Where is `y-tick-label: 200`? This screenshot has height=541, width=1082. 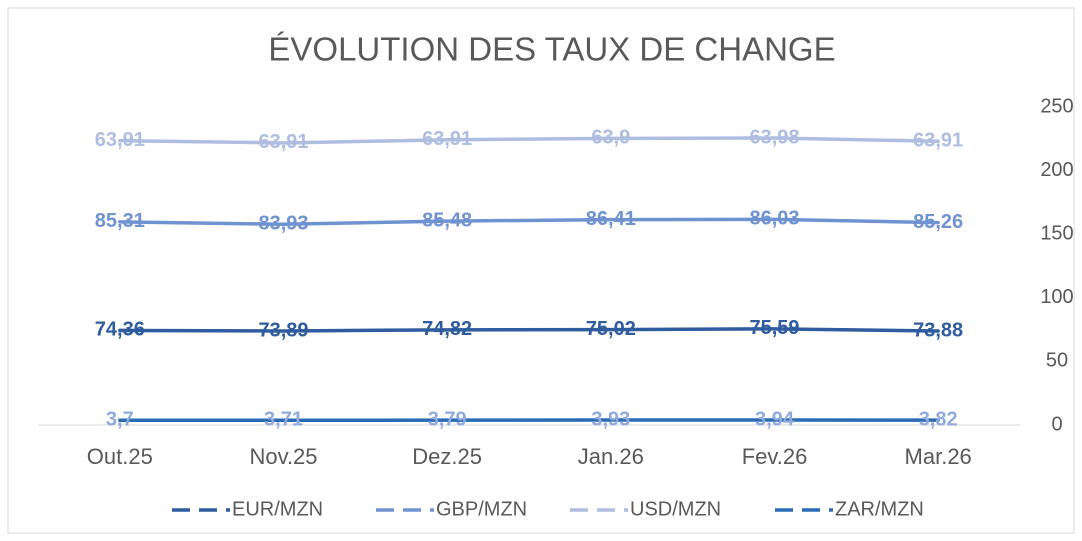 y-tick-label: 200 is located at coordinates (1056, 170).